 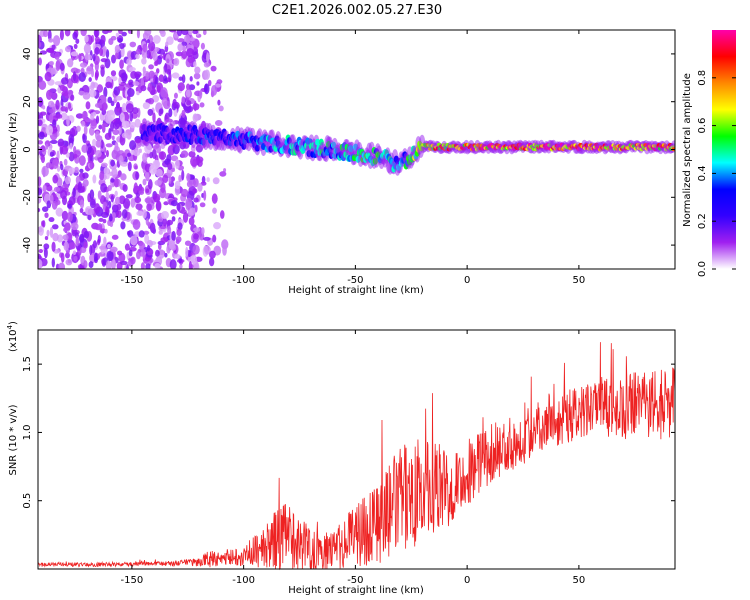 What do you see at coordinates (724, 149) in the screenshot?
I see `colorbar-gradient` at bounding box center [724, 149].